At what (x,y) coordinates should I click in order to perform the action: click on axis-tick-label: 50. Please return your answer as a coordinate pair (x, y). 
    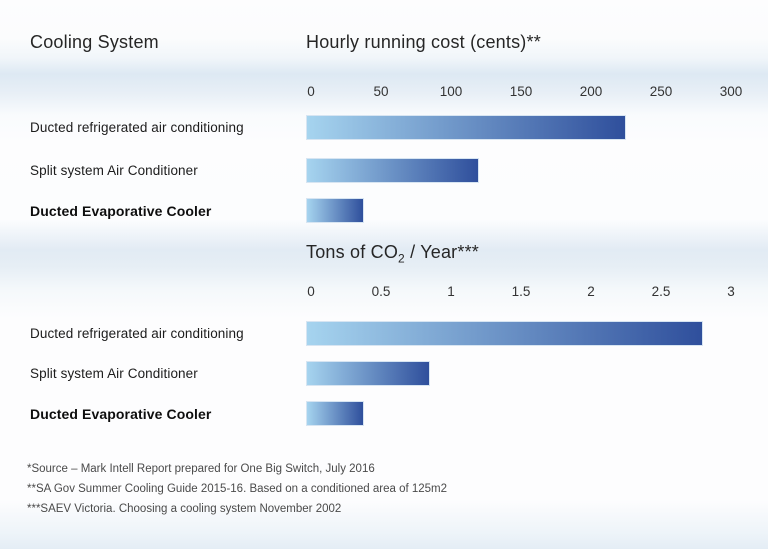
    Looking at the image, I should click on (381, 91).